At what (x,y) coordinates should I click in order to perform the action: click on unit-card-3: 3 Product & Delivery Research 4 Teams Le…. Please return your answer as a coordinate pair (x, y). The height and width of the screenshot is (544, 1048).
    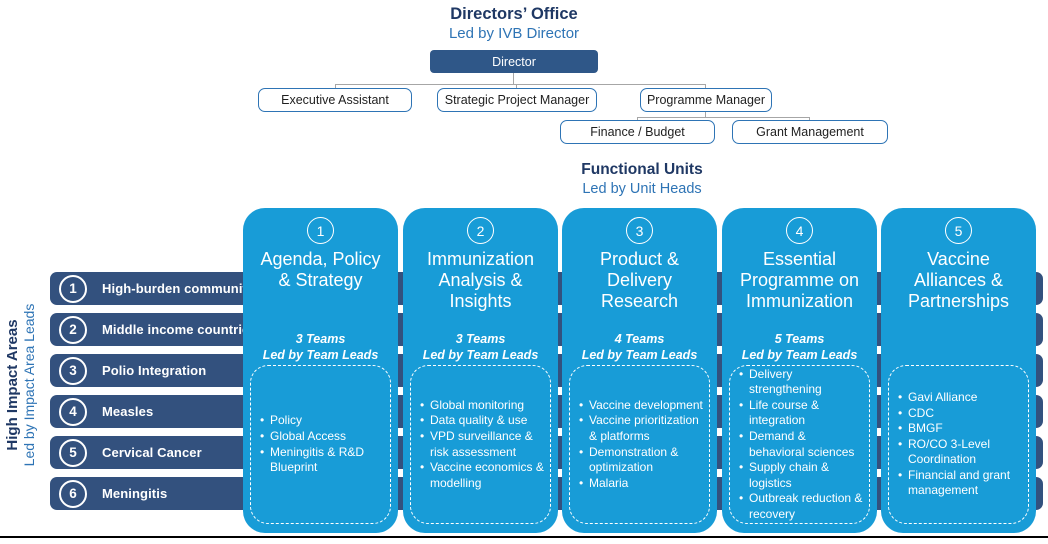
    Looking at the image, I should click on (639, 370).